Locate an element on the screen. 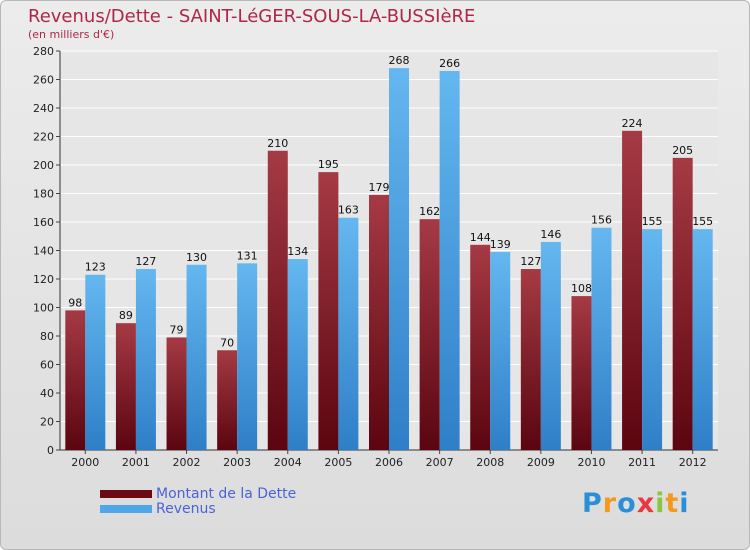  y-tick-label: 20 is located at coordinates (47, 422).